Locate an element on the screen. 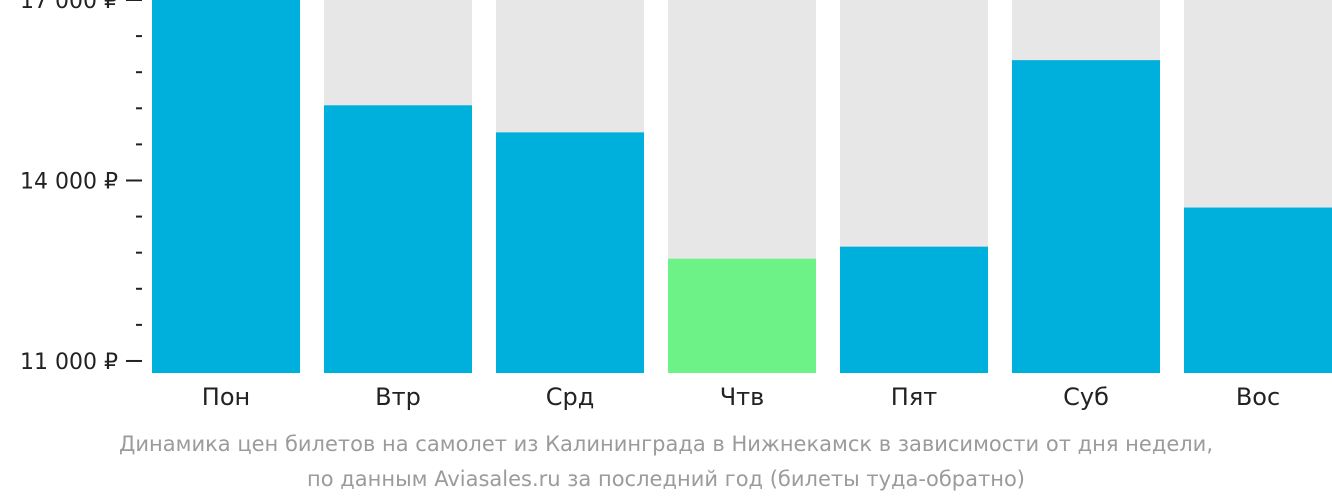 This screenshot has height=502, width=1332. x-tick-label-1: Пон is located at coordinates (226, 397).